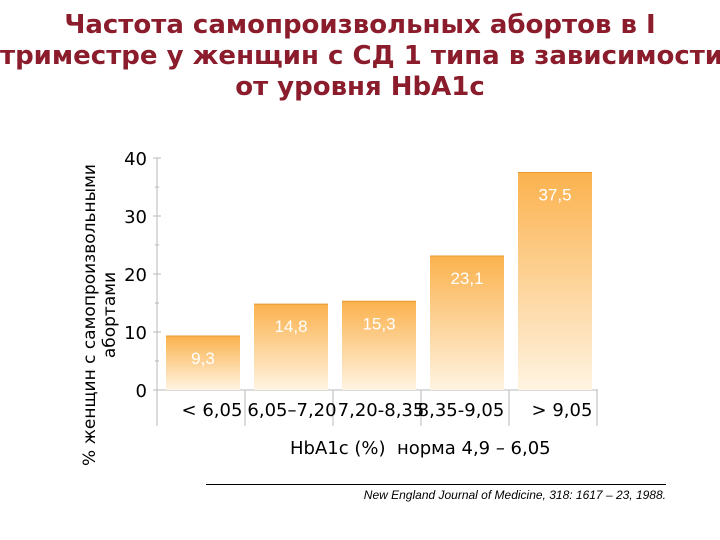 This screenshot has height=540, width=720. I want to click on bar-value-label: 15,3, so click(378, 323).